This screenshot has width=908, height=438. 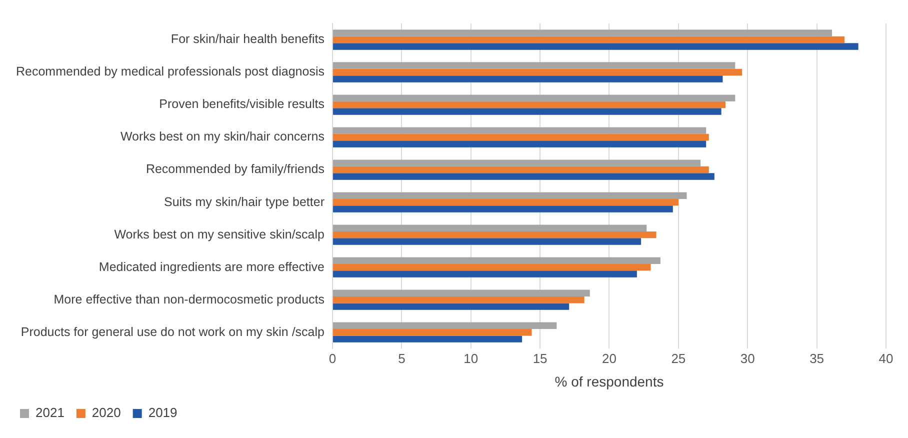 What do you see at coordinates (609, 381) in the screenshot?
I see `x-axis-title: % of respondents` at bounding box center [609, 381].